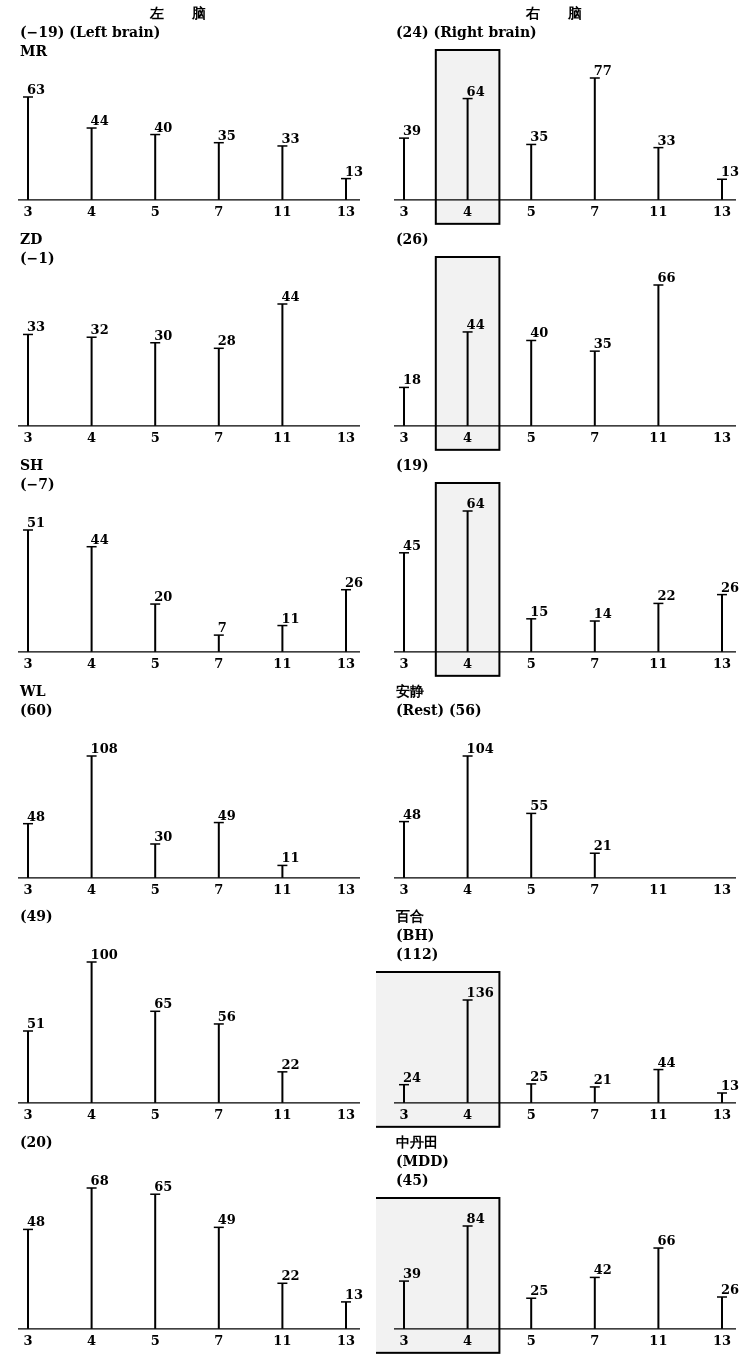  I want to click on data-label: 39, so click(412, 131).